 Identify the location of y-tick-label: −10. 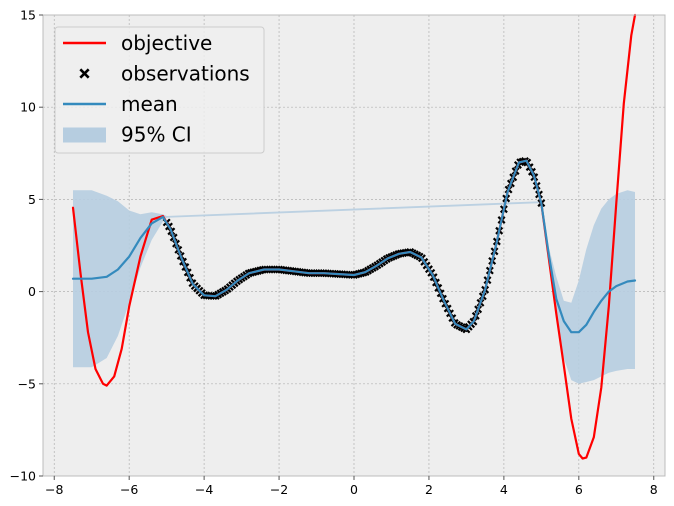
(23, 476).